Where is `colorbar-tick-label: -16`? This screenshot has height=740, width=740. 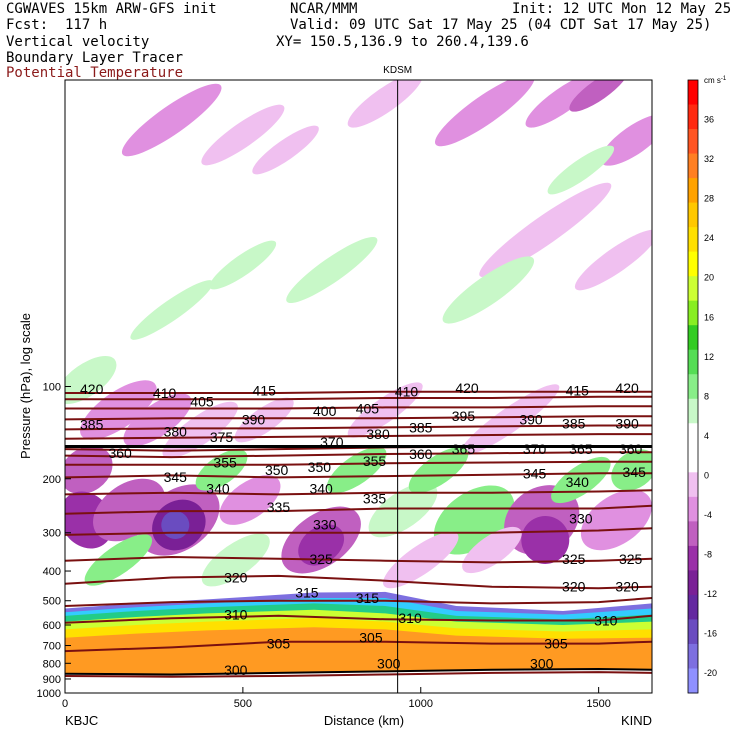
colorbar-tick-label: -16 is located at coordinates (710, 634).